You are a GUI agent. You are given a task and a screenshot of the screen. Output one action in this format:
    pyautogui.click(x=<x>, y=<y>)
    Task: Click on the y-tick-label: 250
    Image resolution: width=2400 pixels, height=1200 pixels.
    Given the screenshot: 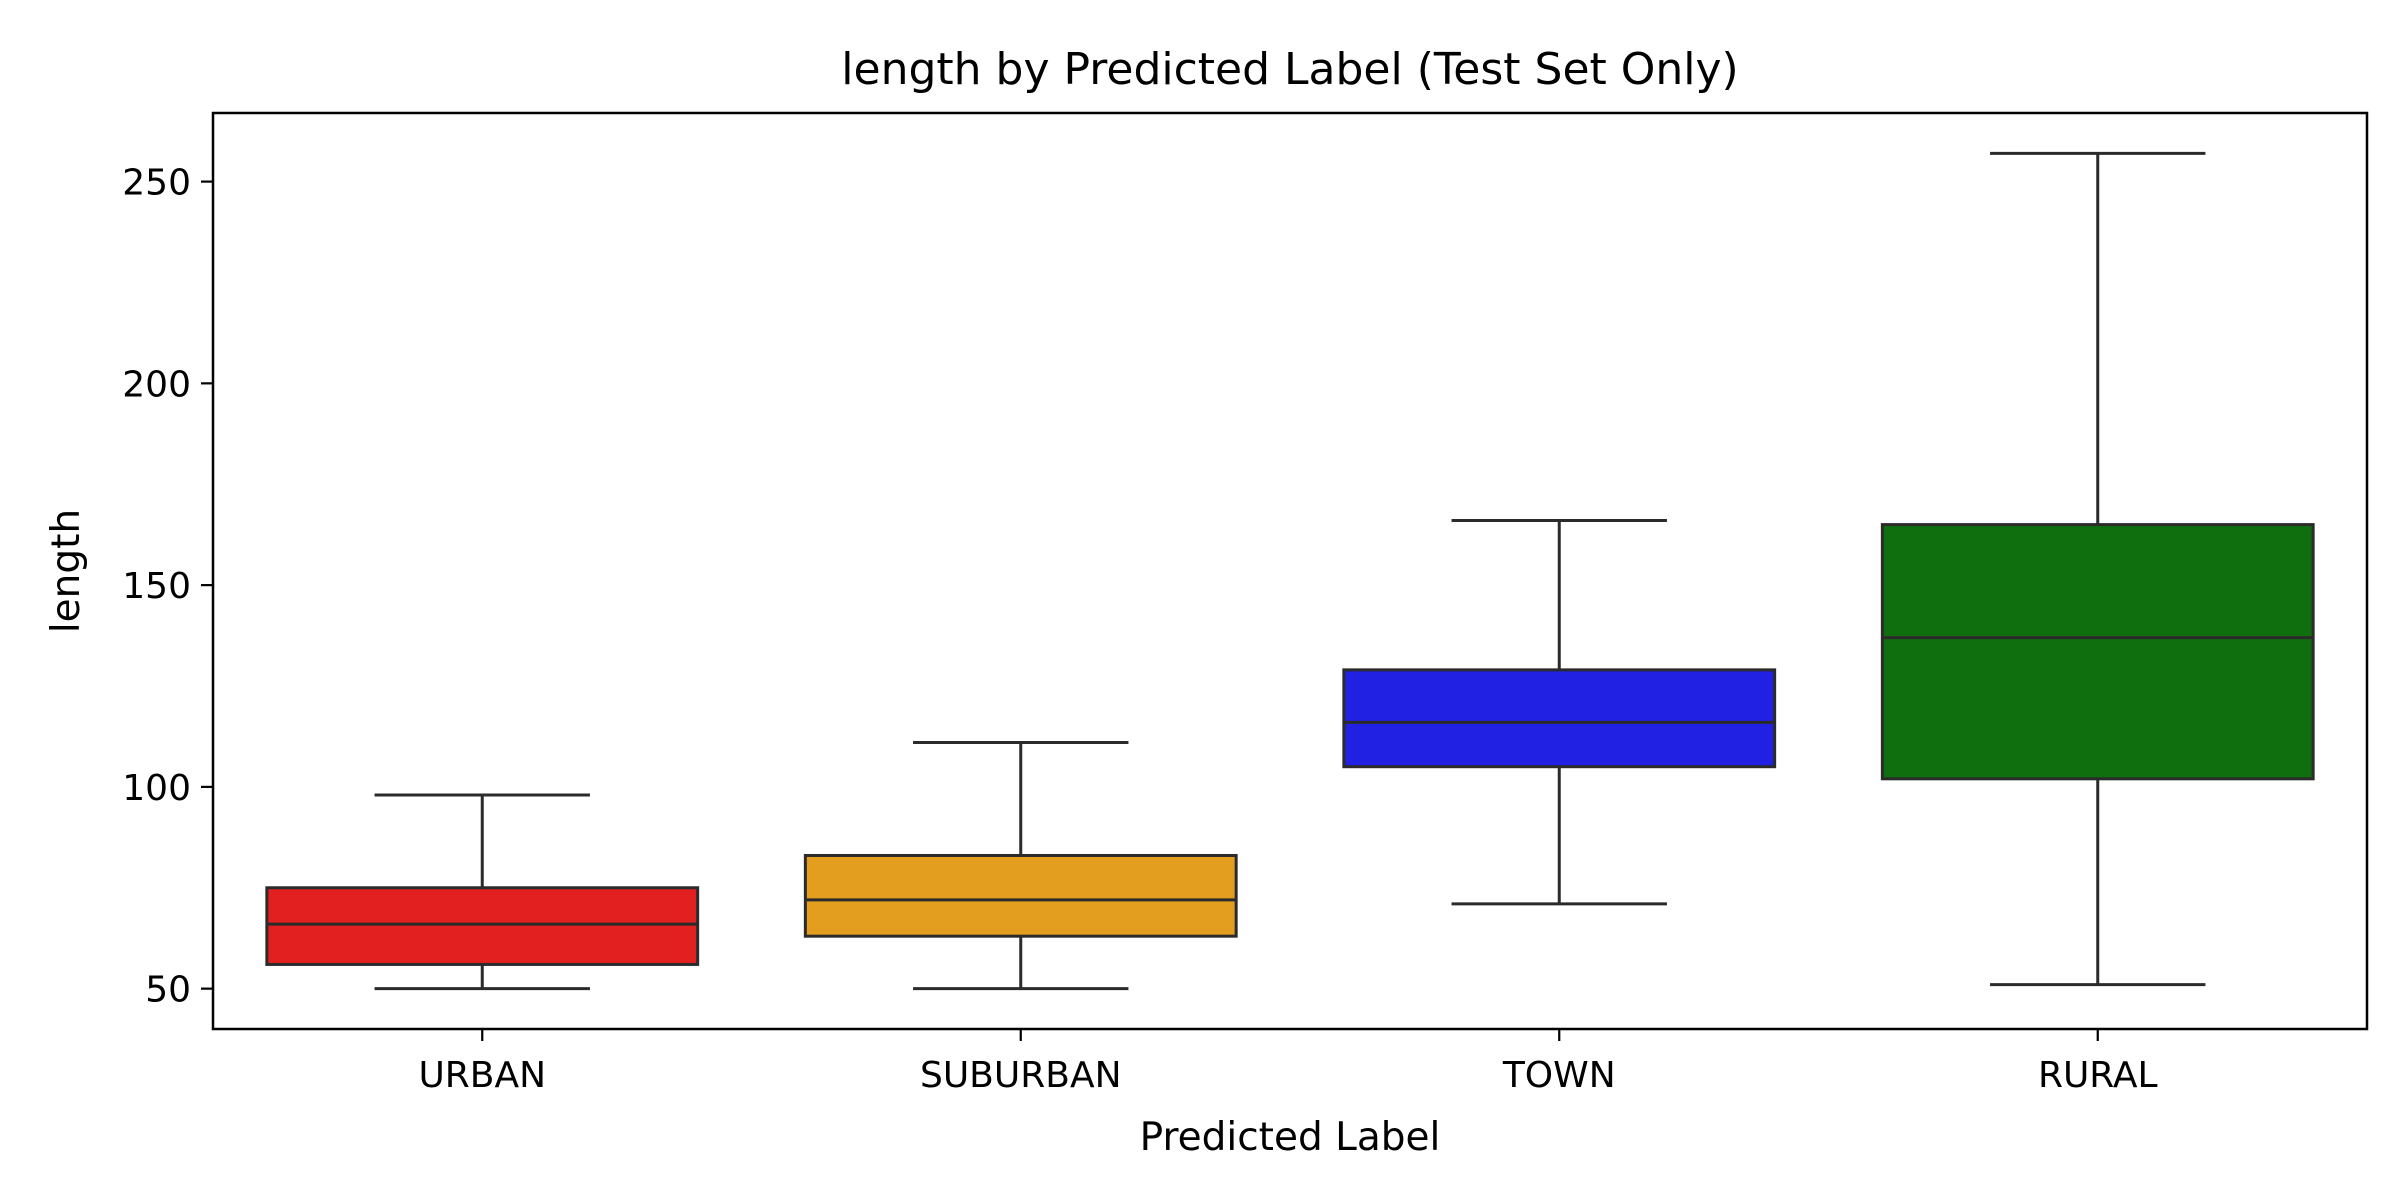 What is the action you would take?
    pyautogui.click(x=156, y=183)
    